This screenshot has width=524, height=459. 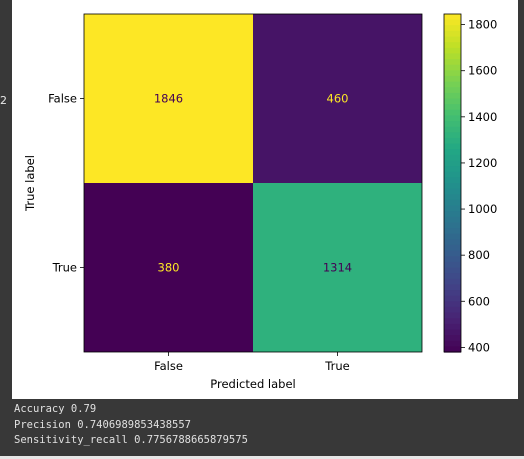 What do you see at coordinates (3, 100) in the screenshot?
I see `gutter-text: 2` at bounding box center [3, 100].